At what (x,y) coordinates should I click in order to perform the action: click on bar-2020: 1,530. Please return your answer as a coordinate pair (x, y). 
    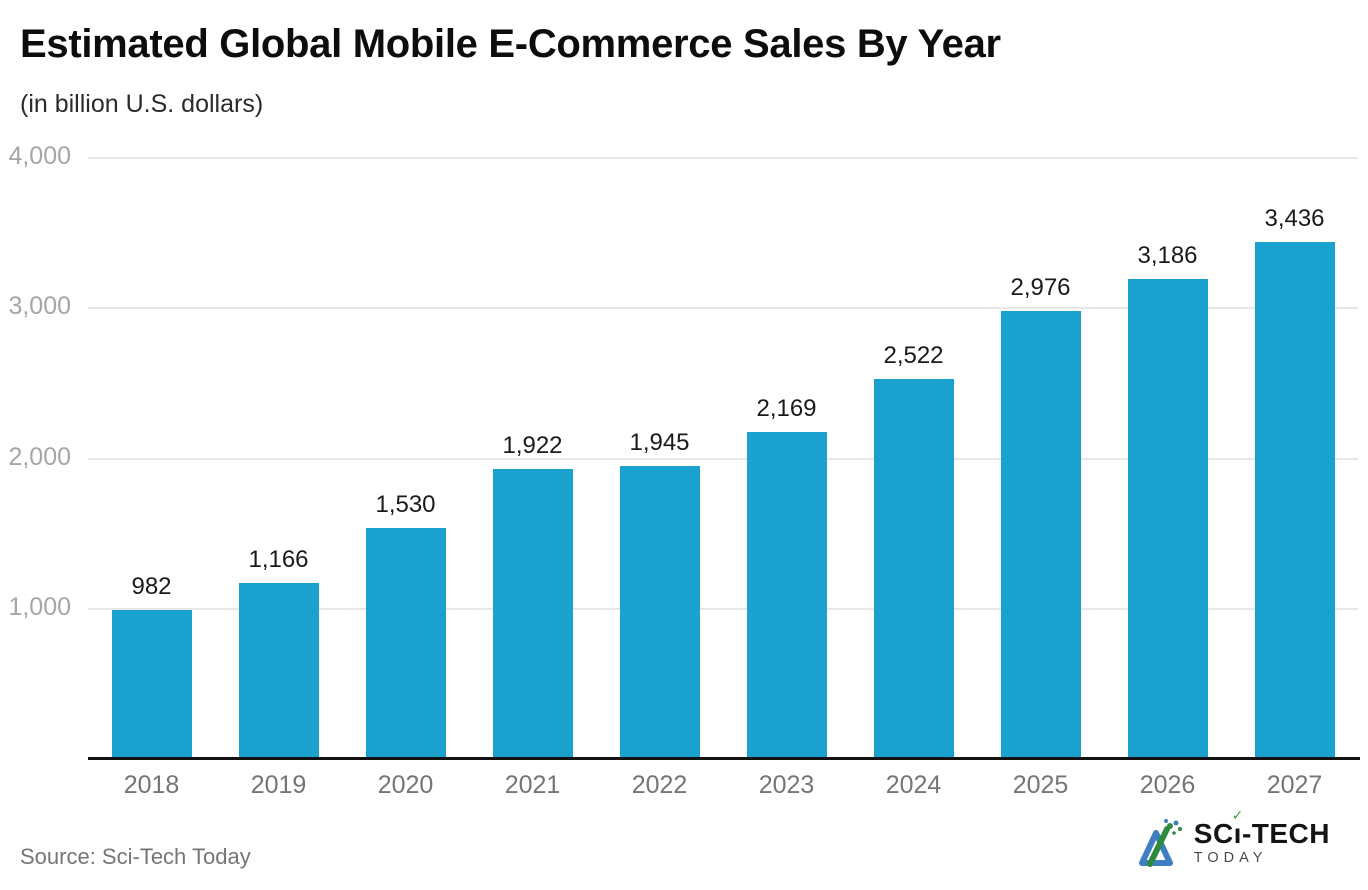
    Looking at the image, I should click on (405, 624).